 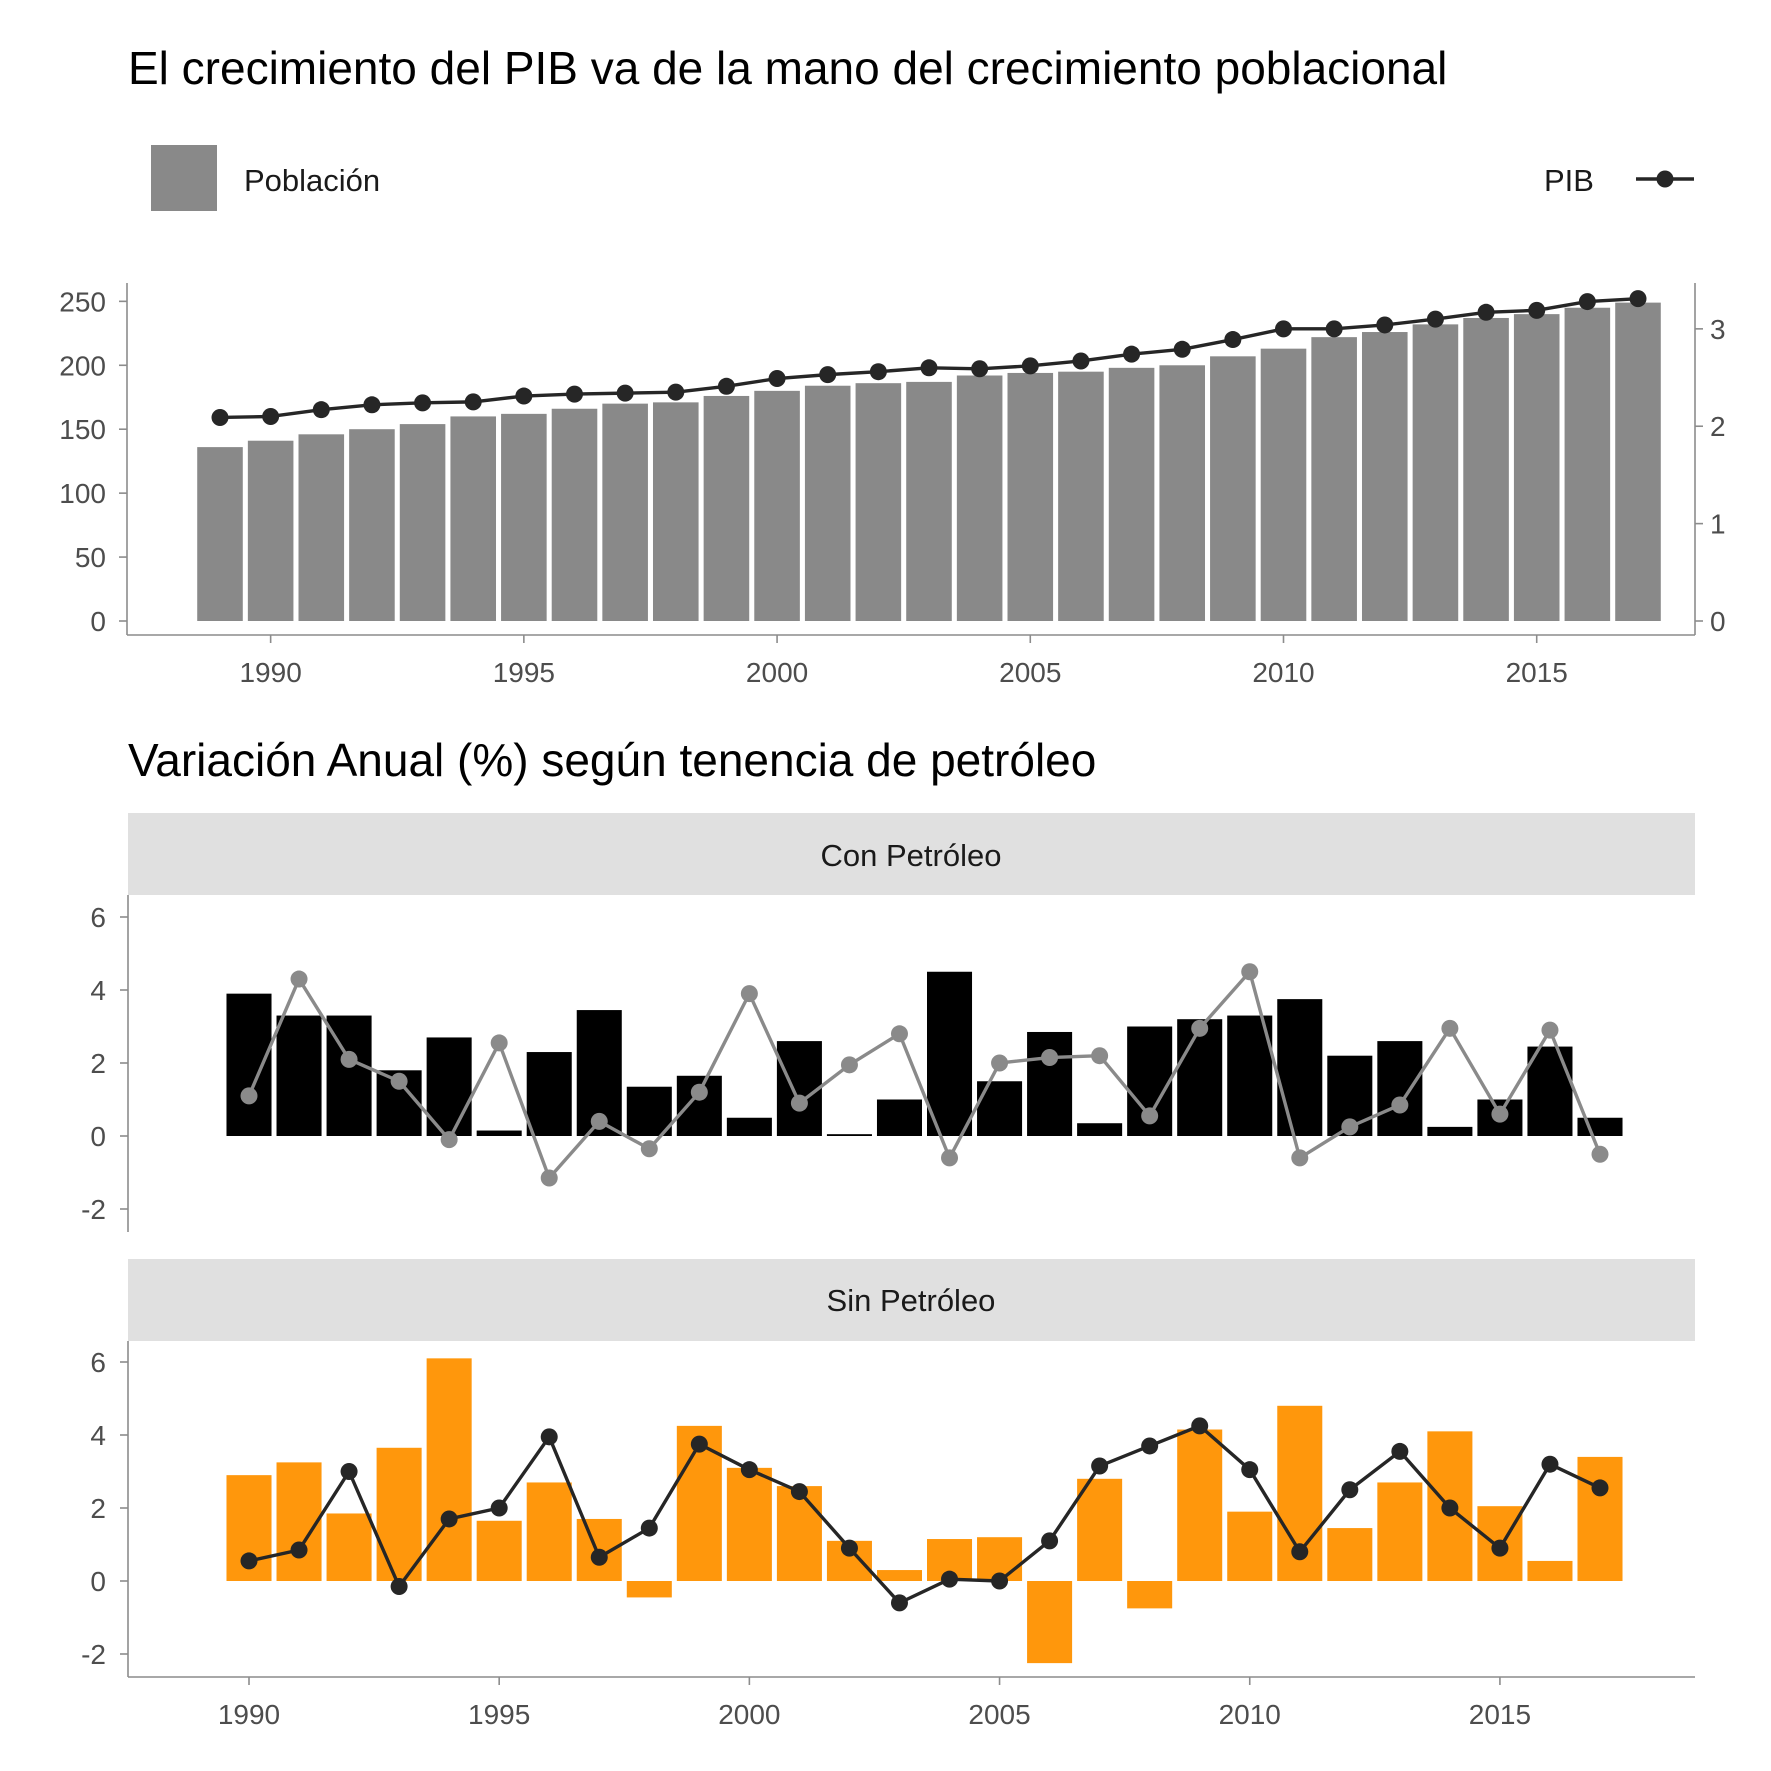 What do you see at coordinates (924, 1511) in the screenshot?
I see `panel2-bars` at bounding box center [924, 1511].